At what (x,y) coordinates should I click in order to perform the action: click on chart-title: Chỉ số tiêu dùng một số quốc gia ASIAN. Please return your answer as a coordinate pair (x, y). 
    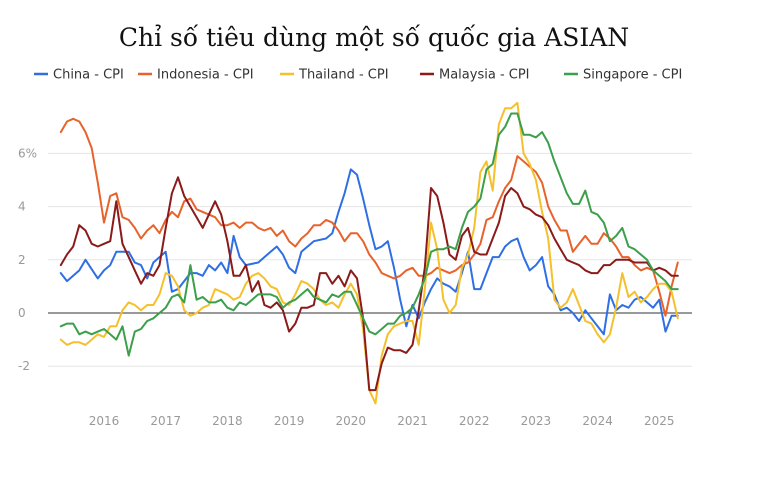
    Looking at the image, I should click on (374, 37).